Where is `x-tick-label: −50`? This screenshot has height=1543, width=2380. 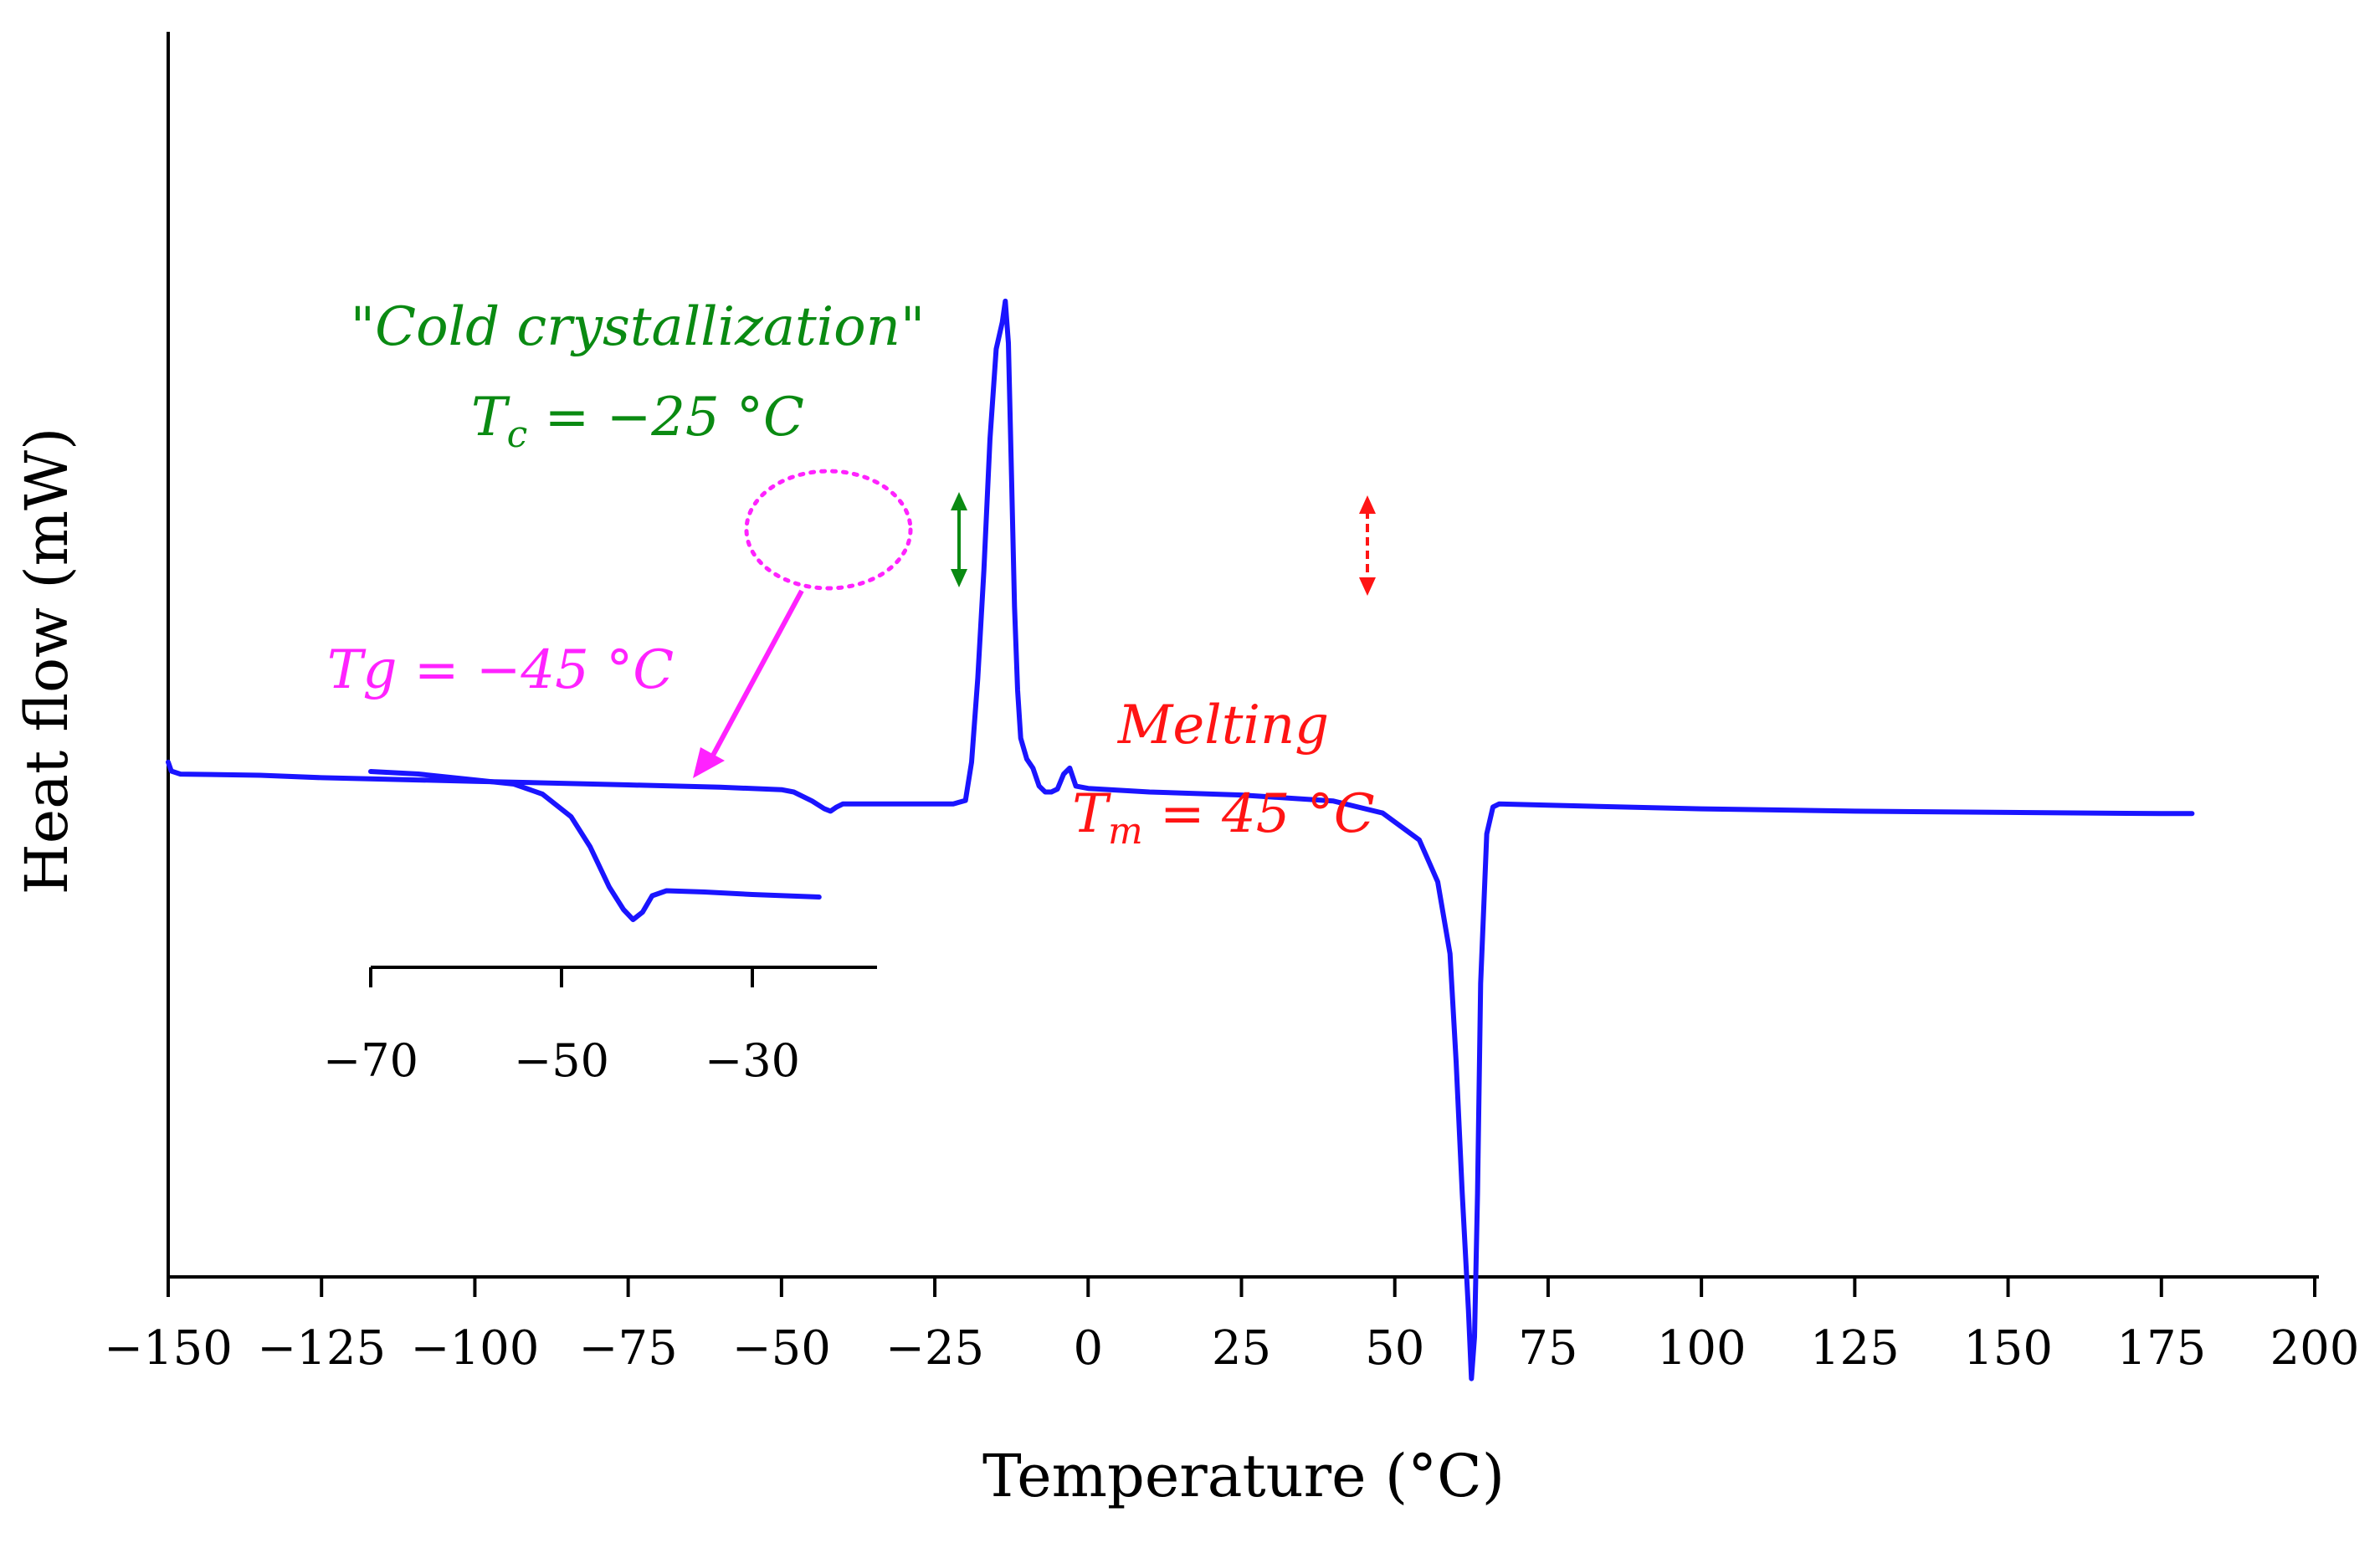 x-tick-label: −50 is located at coordinates (781, 1348).